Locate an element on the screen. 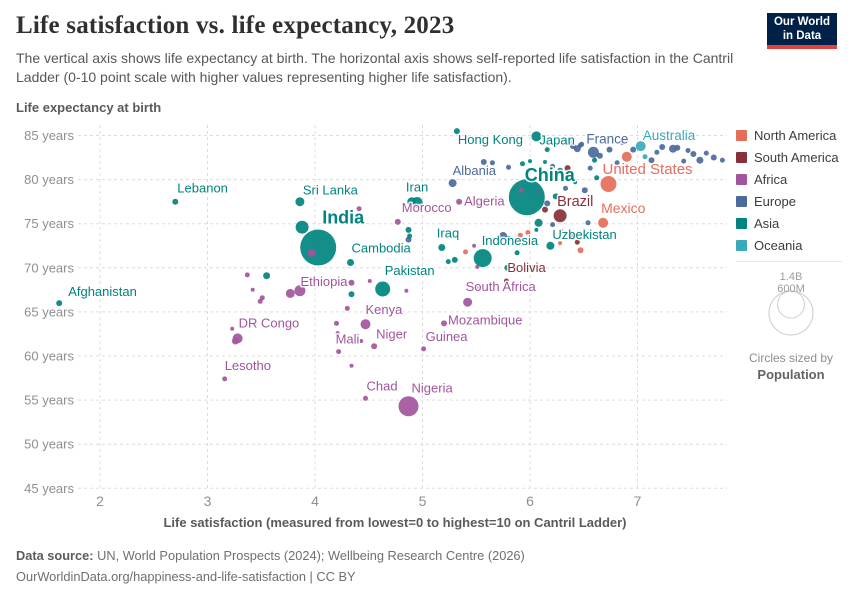 The height and width of the screenshot is (600, 850). owid-logo: Our World in Data is located at coordinates (802, 31).